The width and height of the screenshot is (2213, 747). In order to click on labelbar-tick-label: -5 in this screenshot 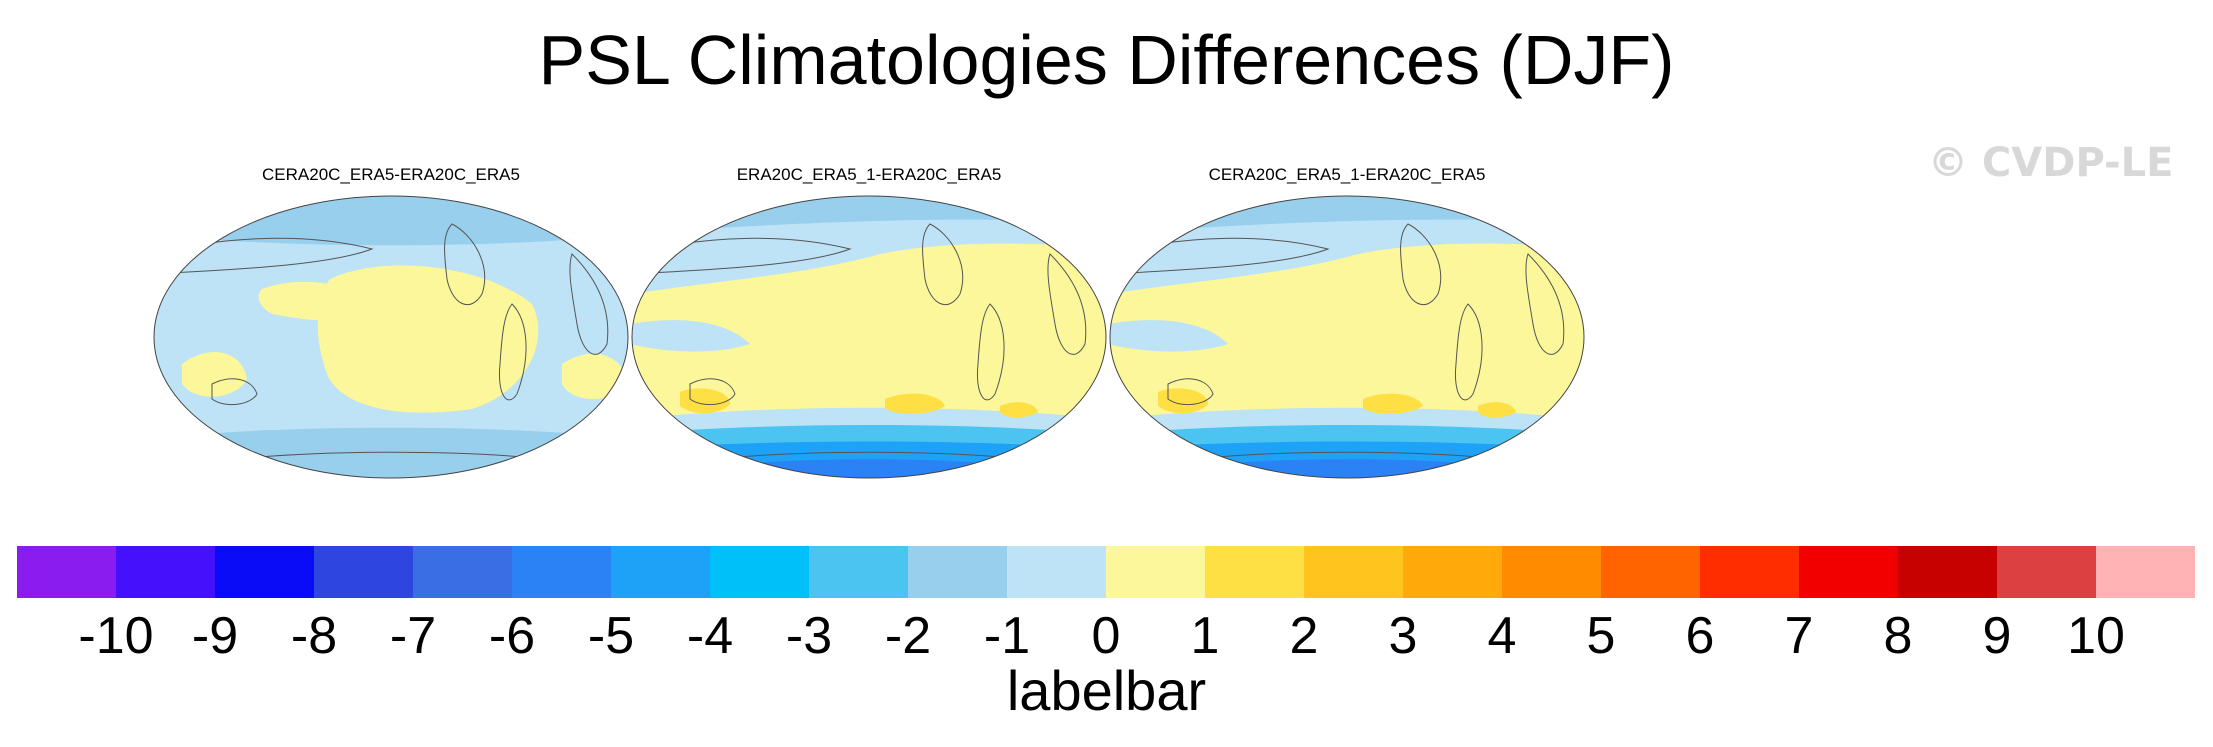, I will do `click(611, 636)`.